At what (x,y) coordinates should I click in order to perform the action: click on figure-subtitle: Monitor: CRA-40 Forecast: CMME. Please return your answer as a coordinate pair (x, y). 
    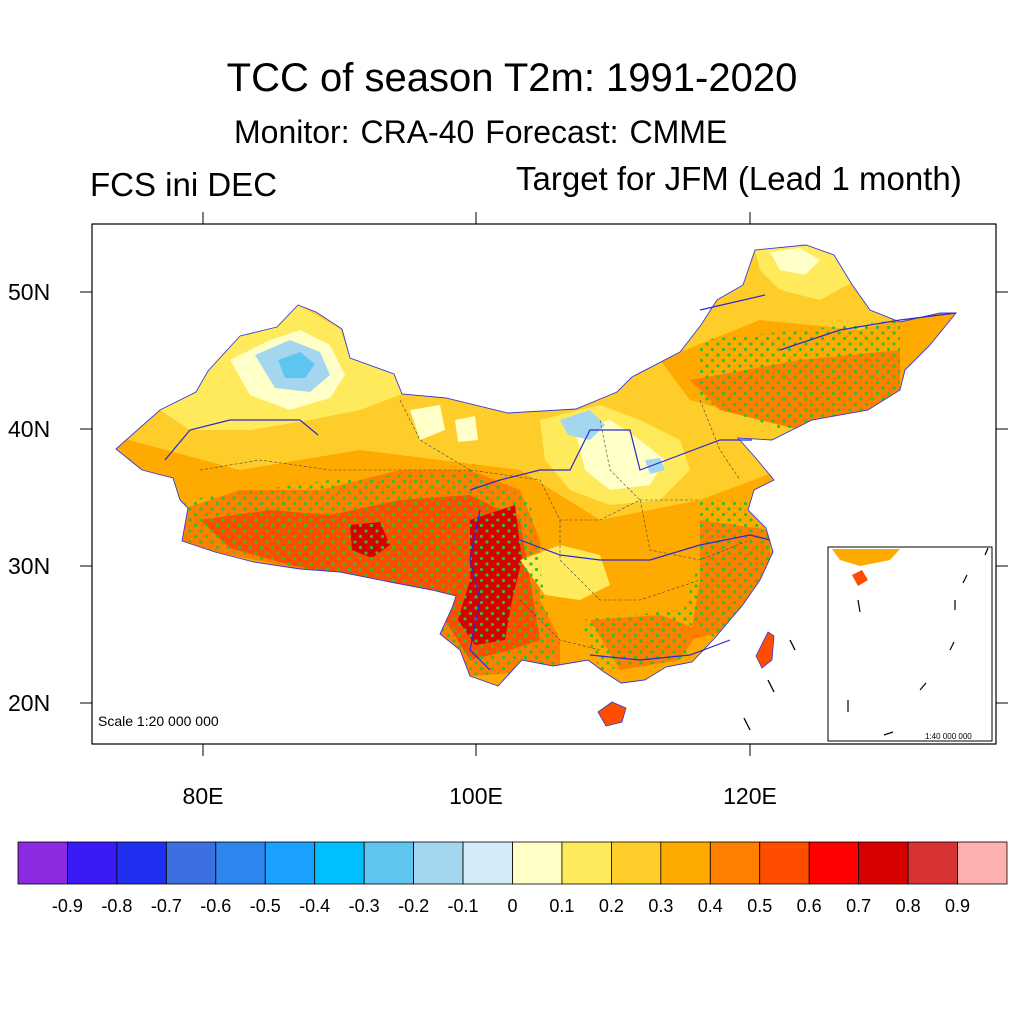
    Looking at the image, I should click on (481, 132).